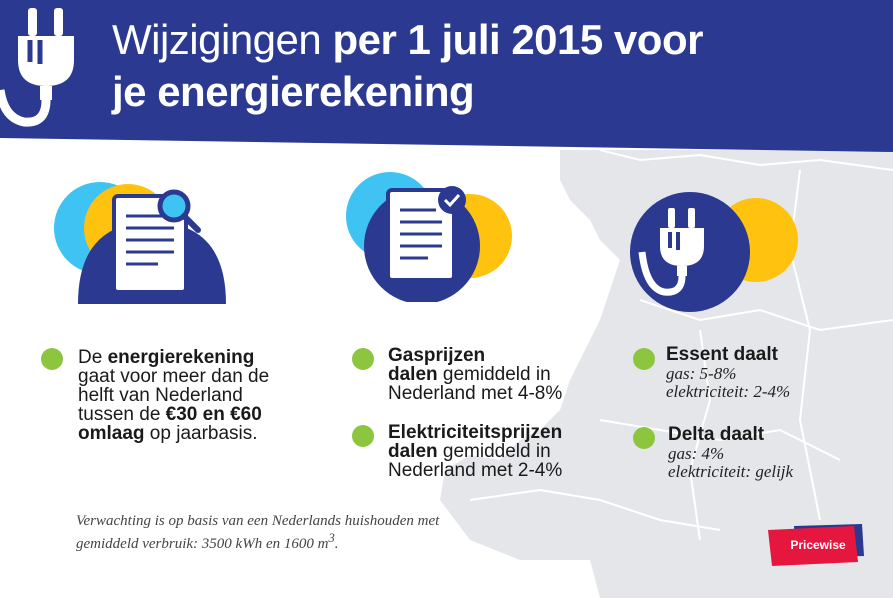 The width and height of the screenshot is (893, 598). What do you see at coordinates (222, 39) in the screenshot?
I see `title-thin: Wijzigingen` at bounding box center [222, 39].